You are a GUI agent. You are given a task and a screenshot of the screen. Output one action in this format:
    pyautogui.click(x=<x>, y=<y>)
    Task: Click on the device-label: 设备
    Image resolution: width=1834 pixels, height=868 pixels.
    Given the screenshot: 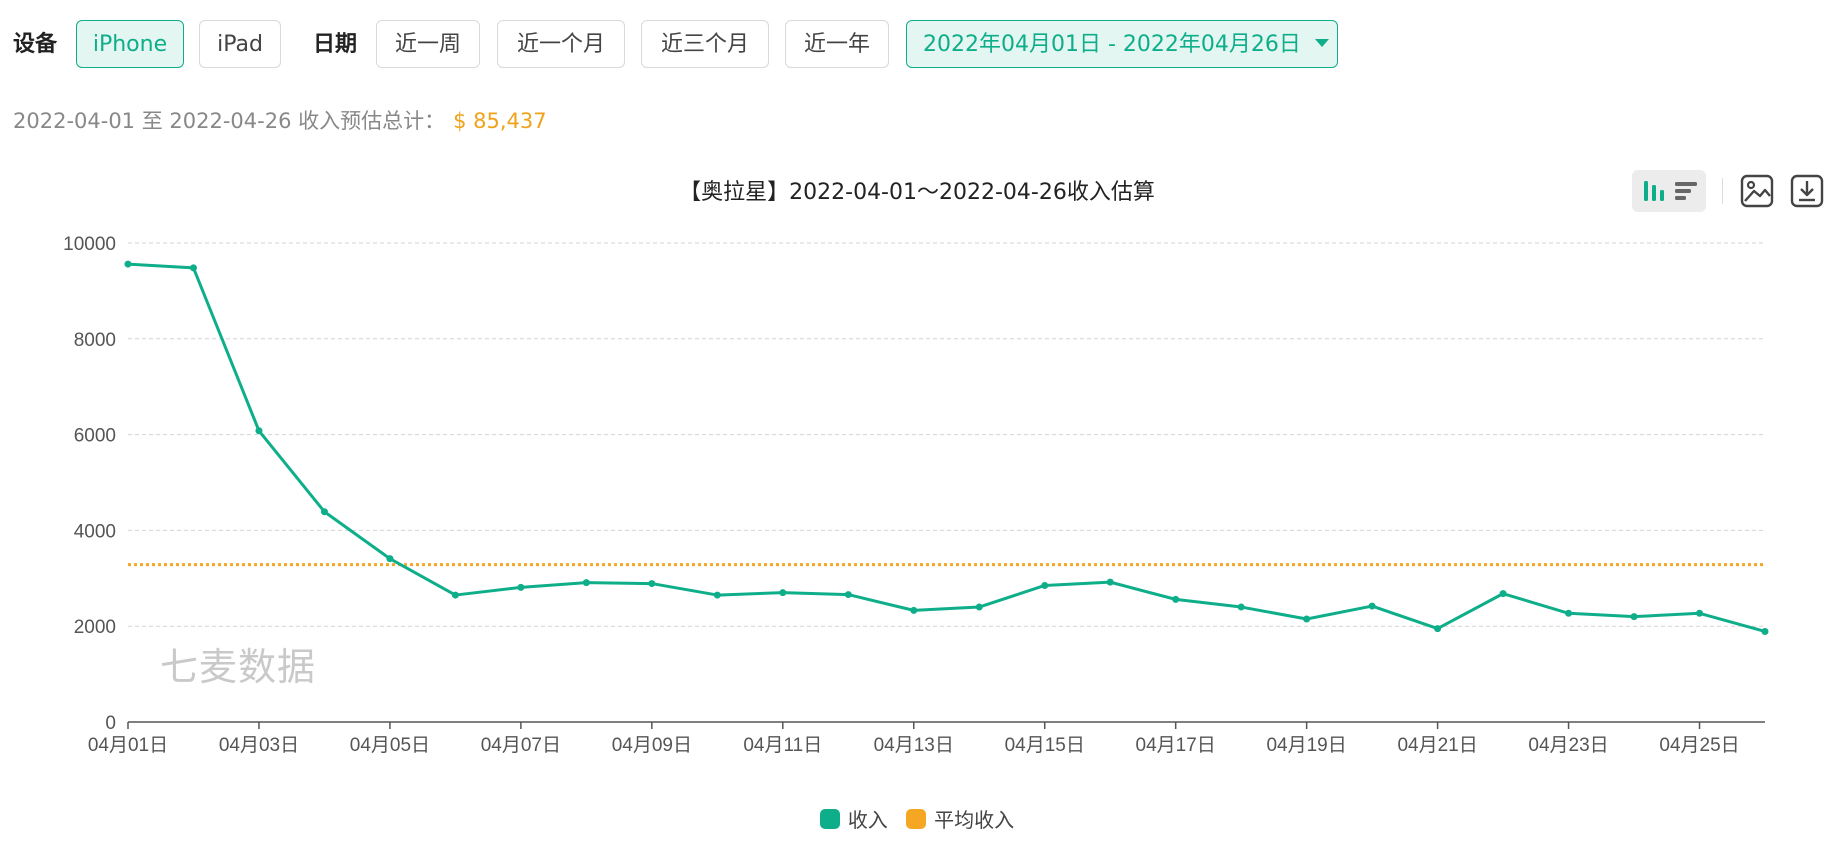 What is the action you would take?
    pyautogui.click(x=35, y=44)
    